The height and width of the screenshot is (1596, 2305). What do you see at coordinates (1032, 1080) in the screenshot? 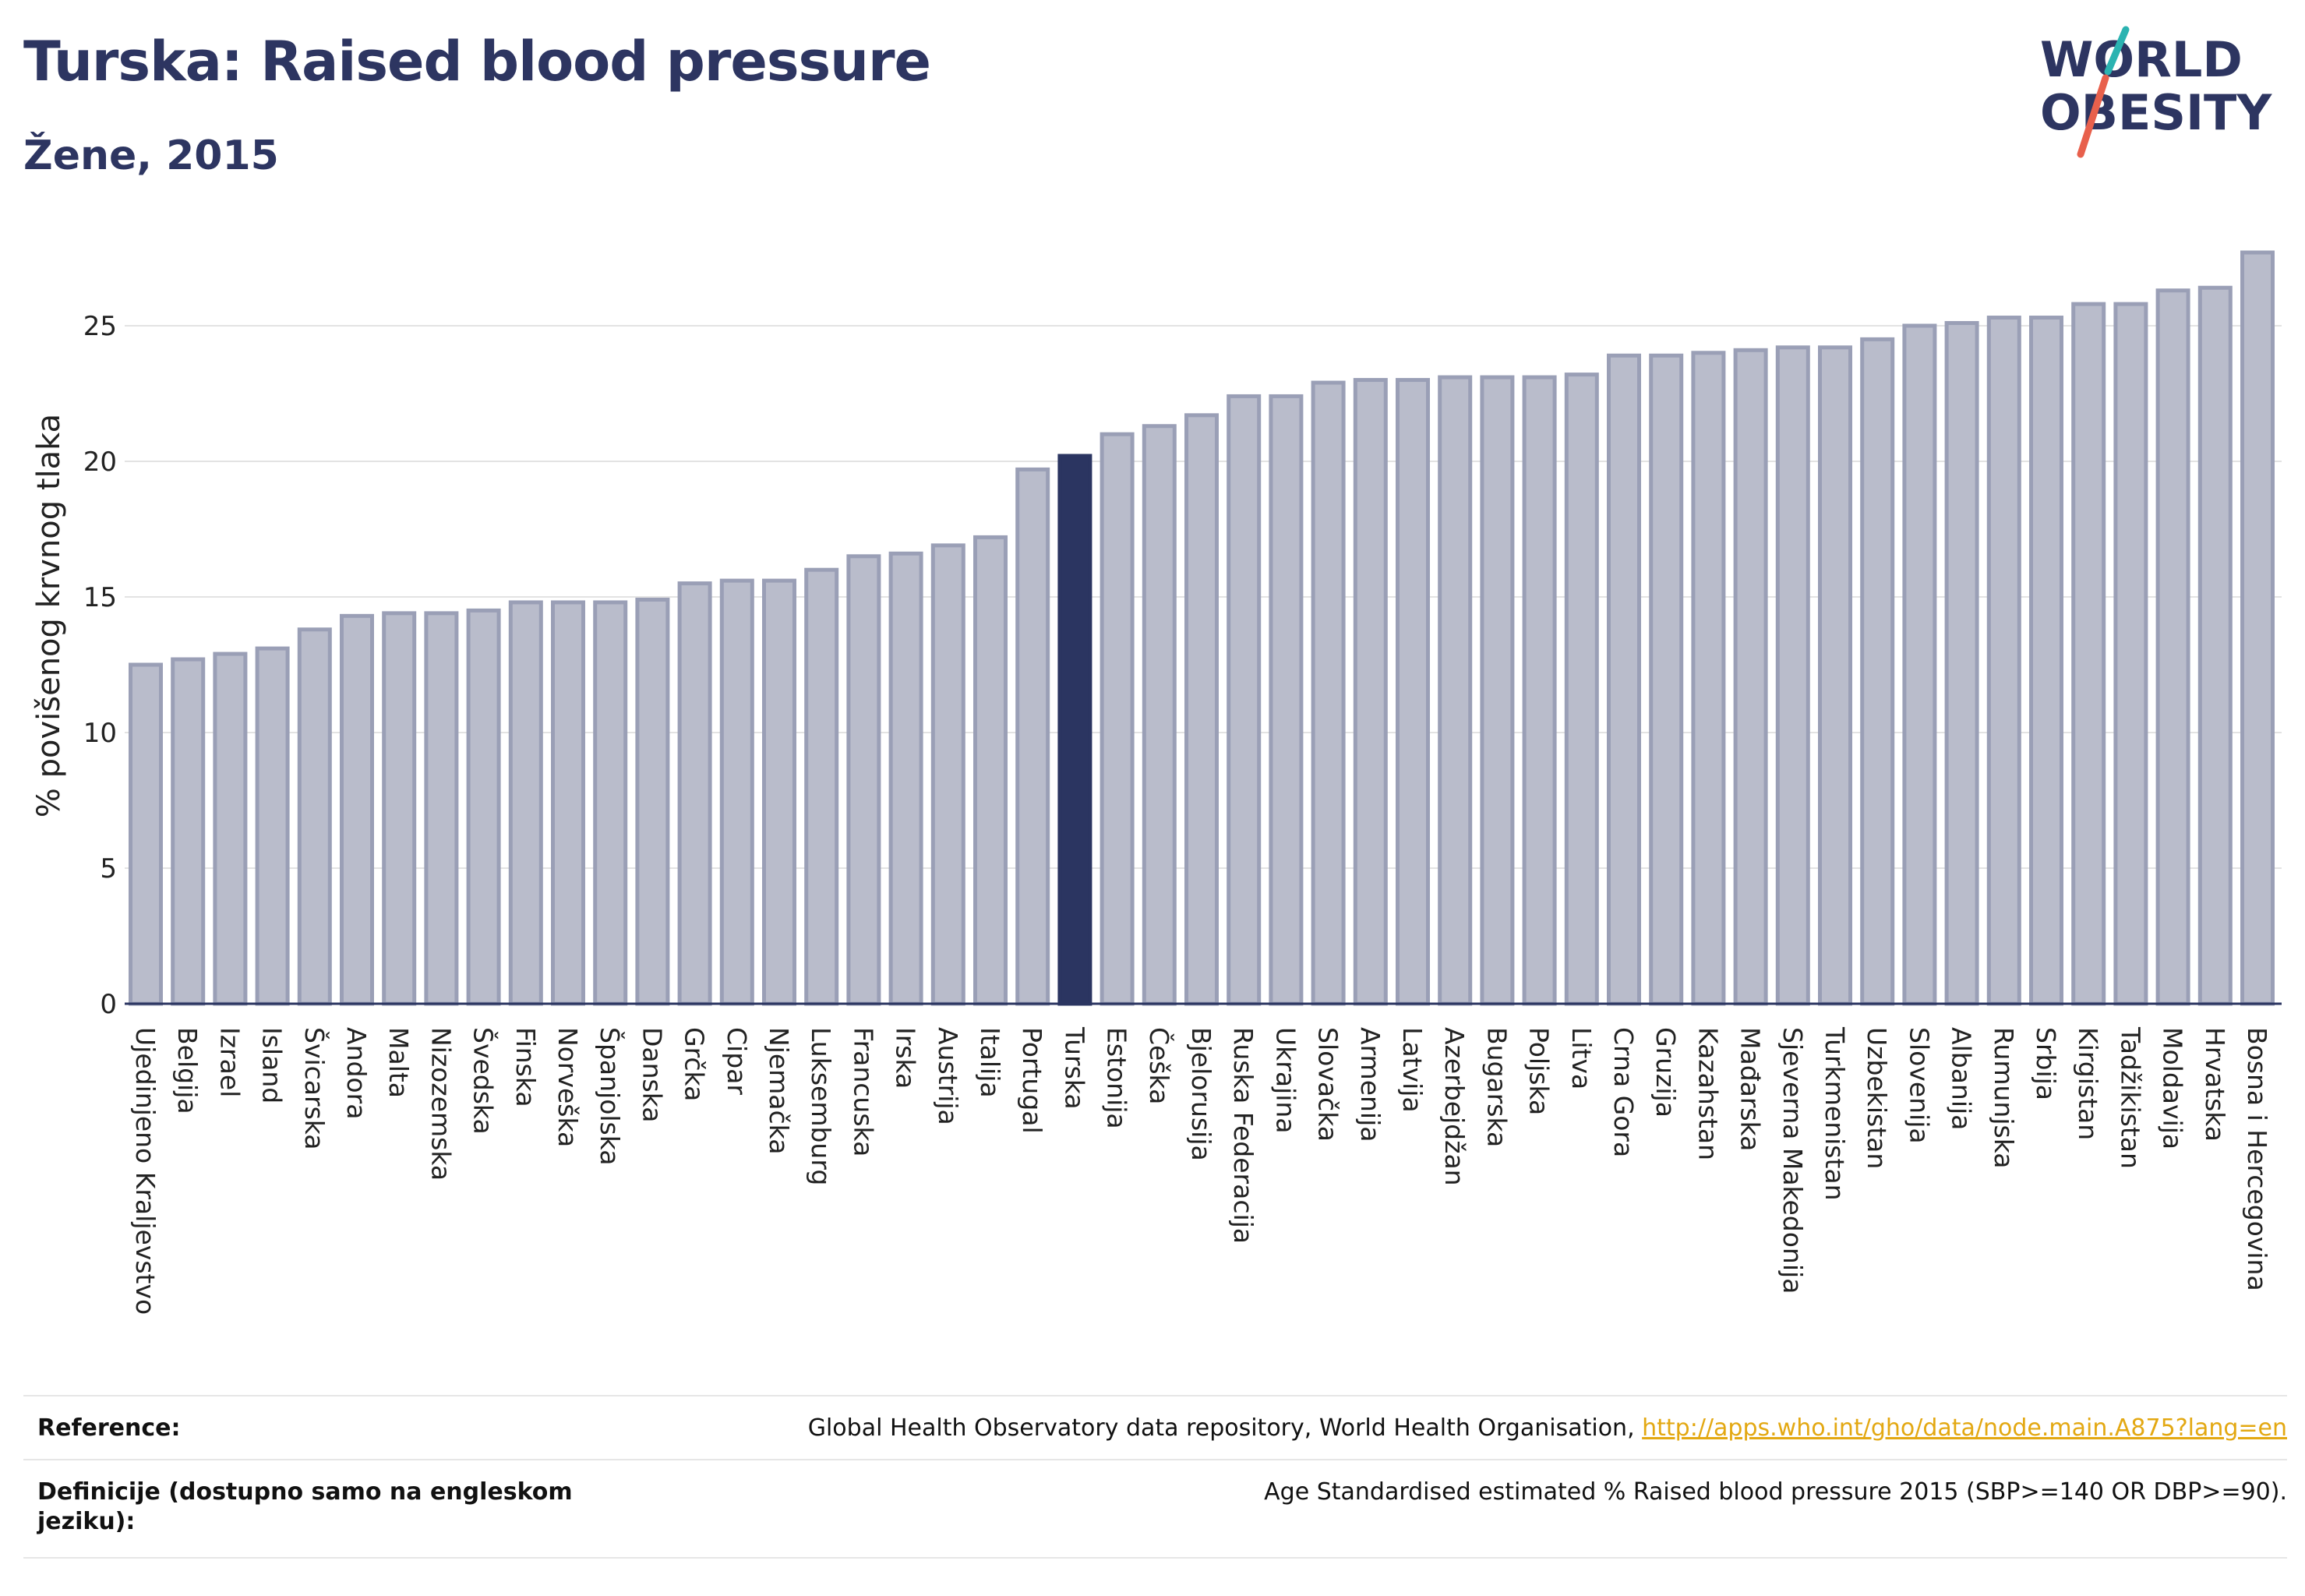
I see `x-tick-label: Portugal` at bounding box center [1032, 1080].